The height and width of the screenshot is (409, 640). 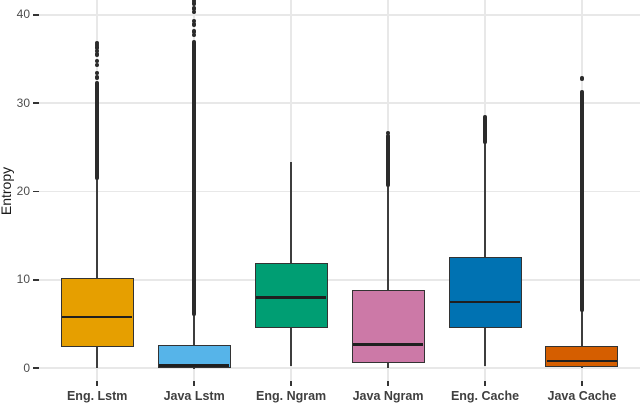 What do you see at coordinates (97, 396) in the screenshot?
I see `x-category-label: Eng. Lstm` at bounding box center [97, 396].